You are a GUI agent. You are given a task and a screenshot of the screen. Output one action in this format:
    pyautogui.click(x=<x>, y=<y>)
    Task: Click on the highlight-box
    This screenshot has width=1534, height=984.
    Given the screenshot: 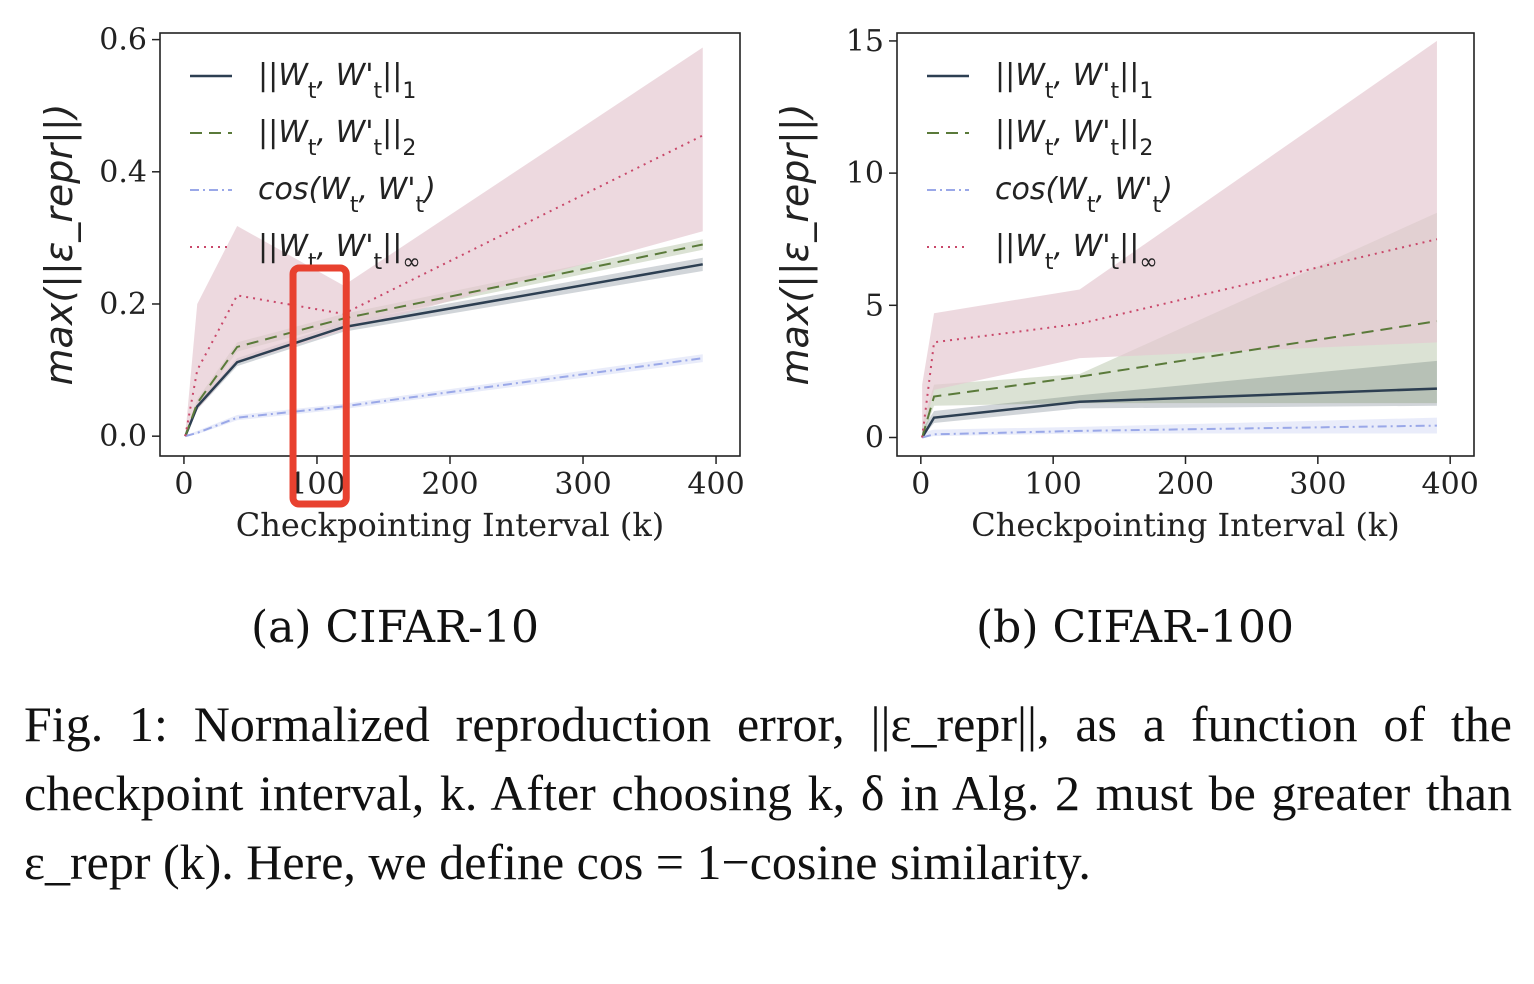 What is the action you would take?
    pyautogui.click(x=319, y=386)
    